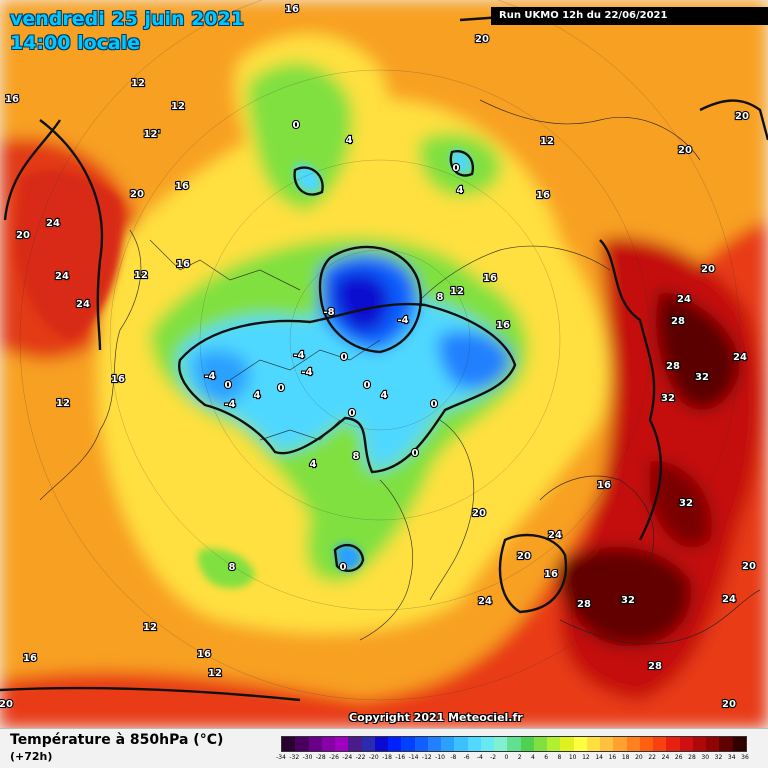 The height and width of the screenshot is (768, 768). Describe the element at coordinates (506, 757) in the screenshot. I see `legend-tick: 0` at that location.